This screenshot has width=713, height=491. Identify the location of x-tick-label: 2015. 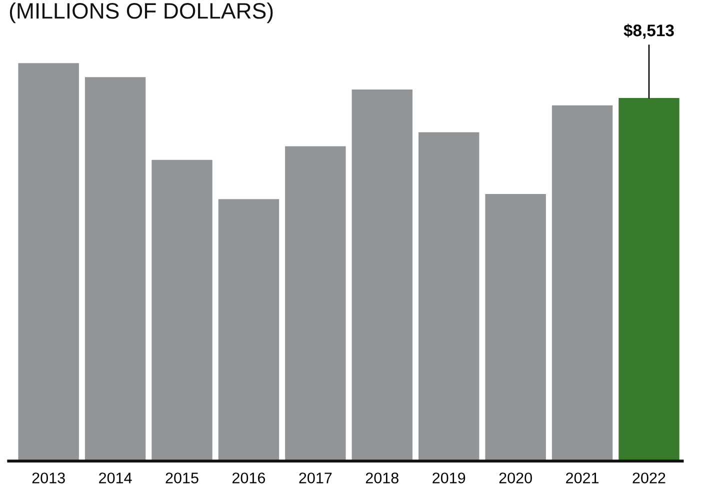
(182, 478).